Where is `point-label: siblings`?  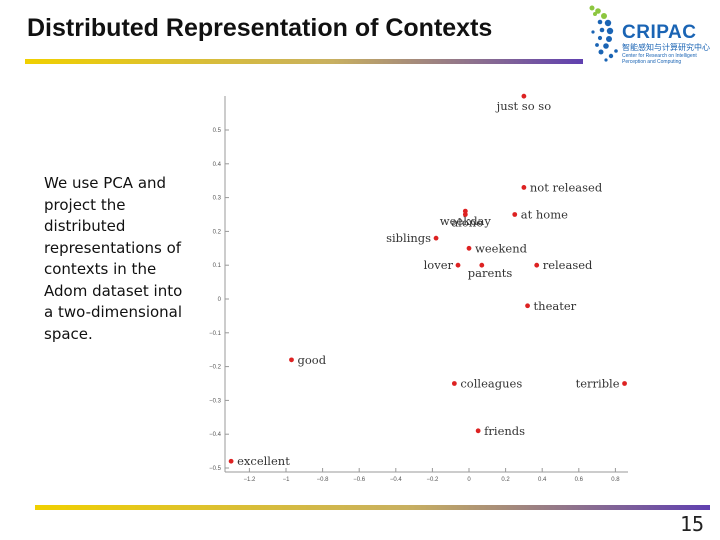
point-label: siblings is located at coordinates (408, 238).